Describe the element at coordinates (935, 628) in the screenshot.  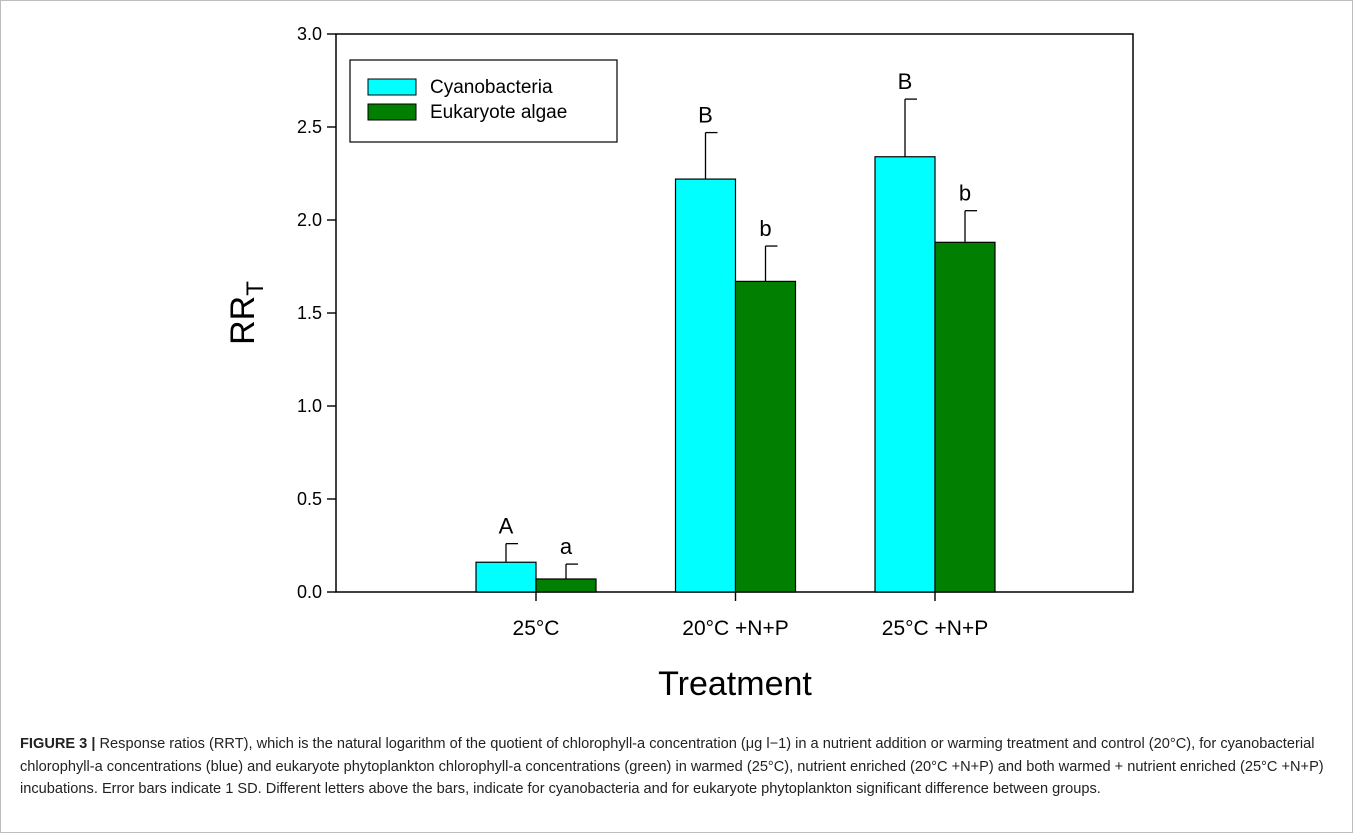
I see `x-tick-label: 25°C +N+P` at that location.